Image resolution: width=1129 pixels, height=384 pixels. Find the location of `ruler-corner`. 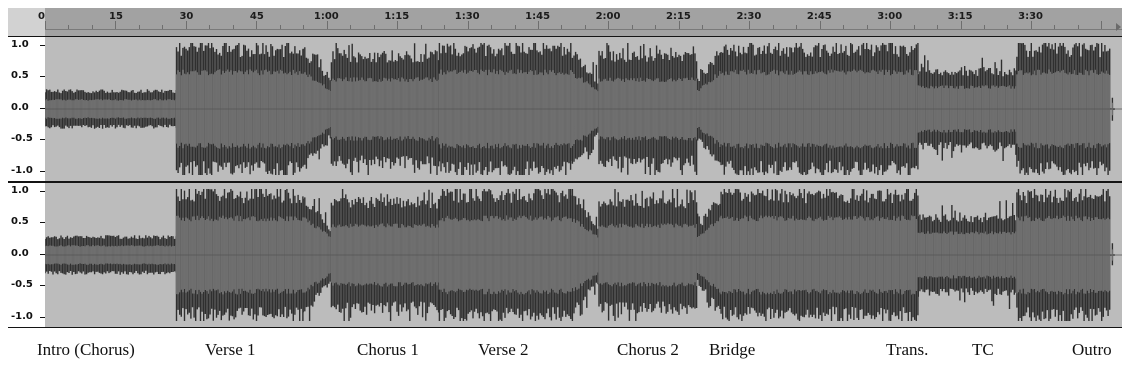

ruler-corner is located at coordinates (26, 22).